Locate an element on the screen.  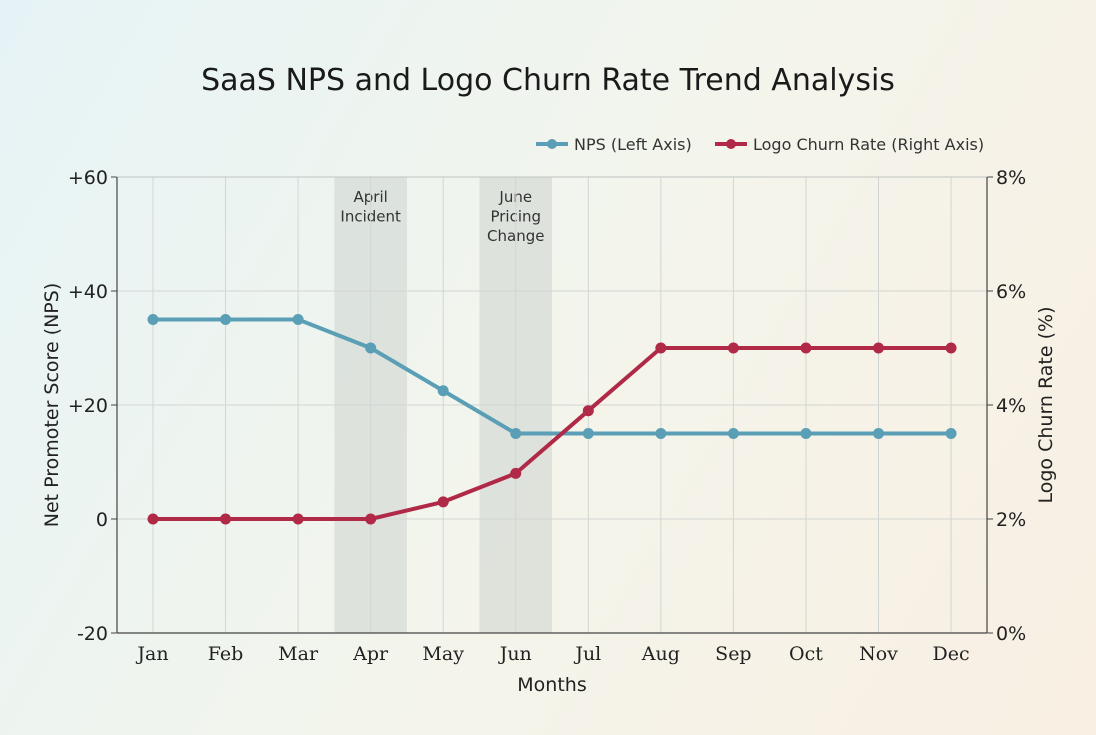
x-tick-label: Feb is located at coordinates (226, 654).